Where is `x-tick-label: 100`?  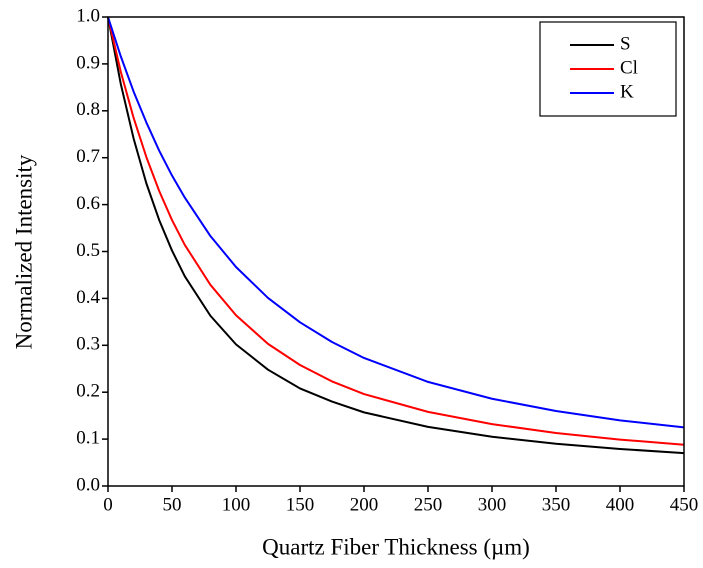 x-tick-label: 100 is located at coordinates (236, 504).